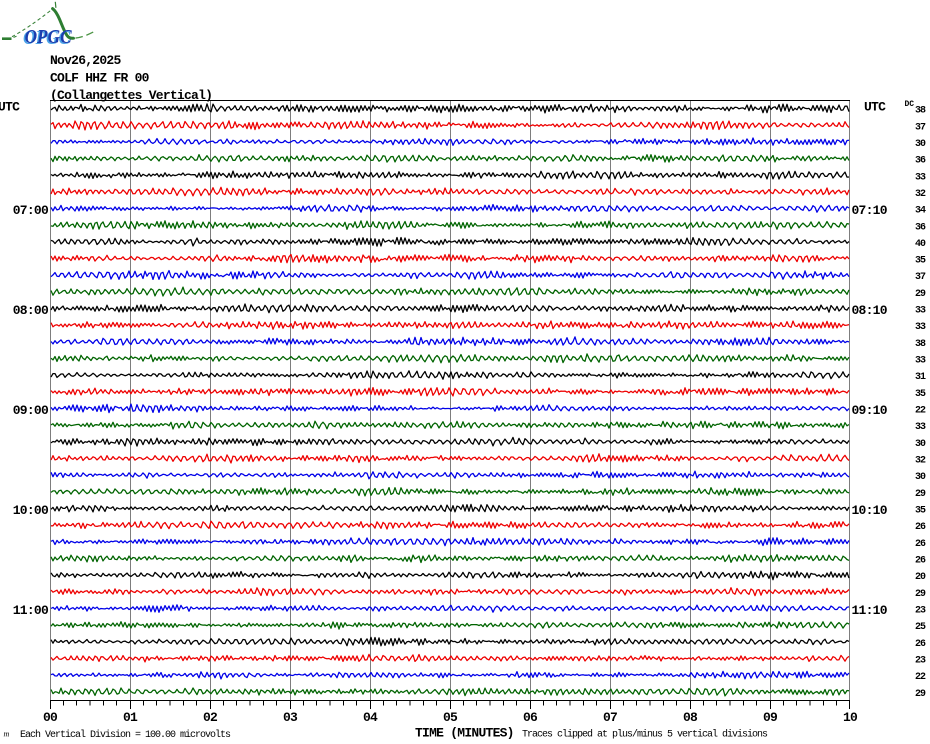 Image resolution: width=930 pixels, height=744 pixels. Describe the element at coordinates (920, 244) in the screenshot. I see `svg-text: 40` at that location.